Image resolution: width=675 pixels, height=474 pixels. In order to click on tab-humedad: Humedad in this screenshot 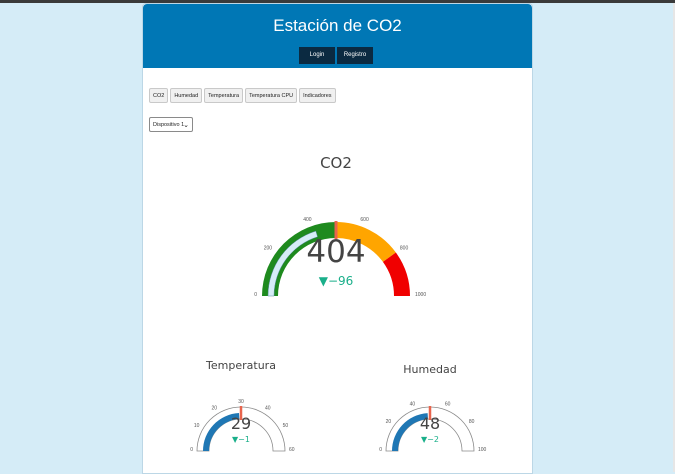, I will do `click(186, 95)`.